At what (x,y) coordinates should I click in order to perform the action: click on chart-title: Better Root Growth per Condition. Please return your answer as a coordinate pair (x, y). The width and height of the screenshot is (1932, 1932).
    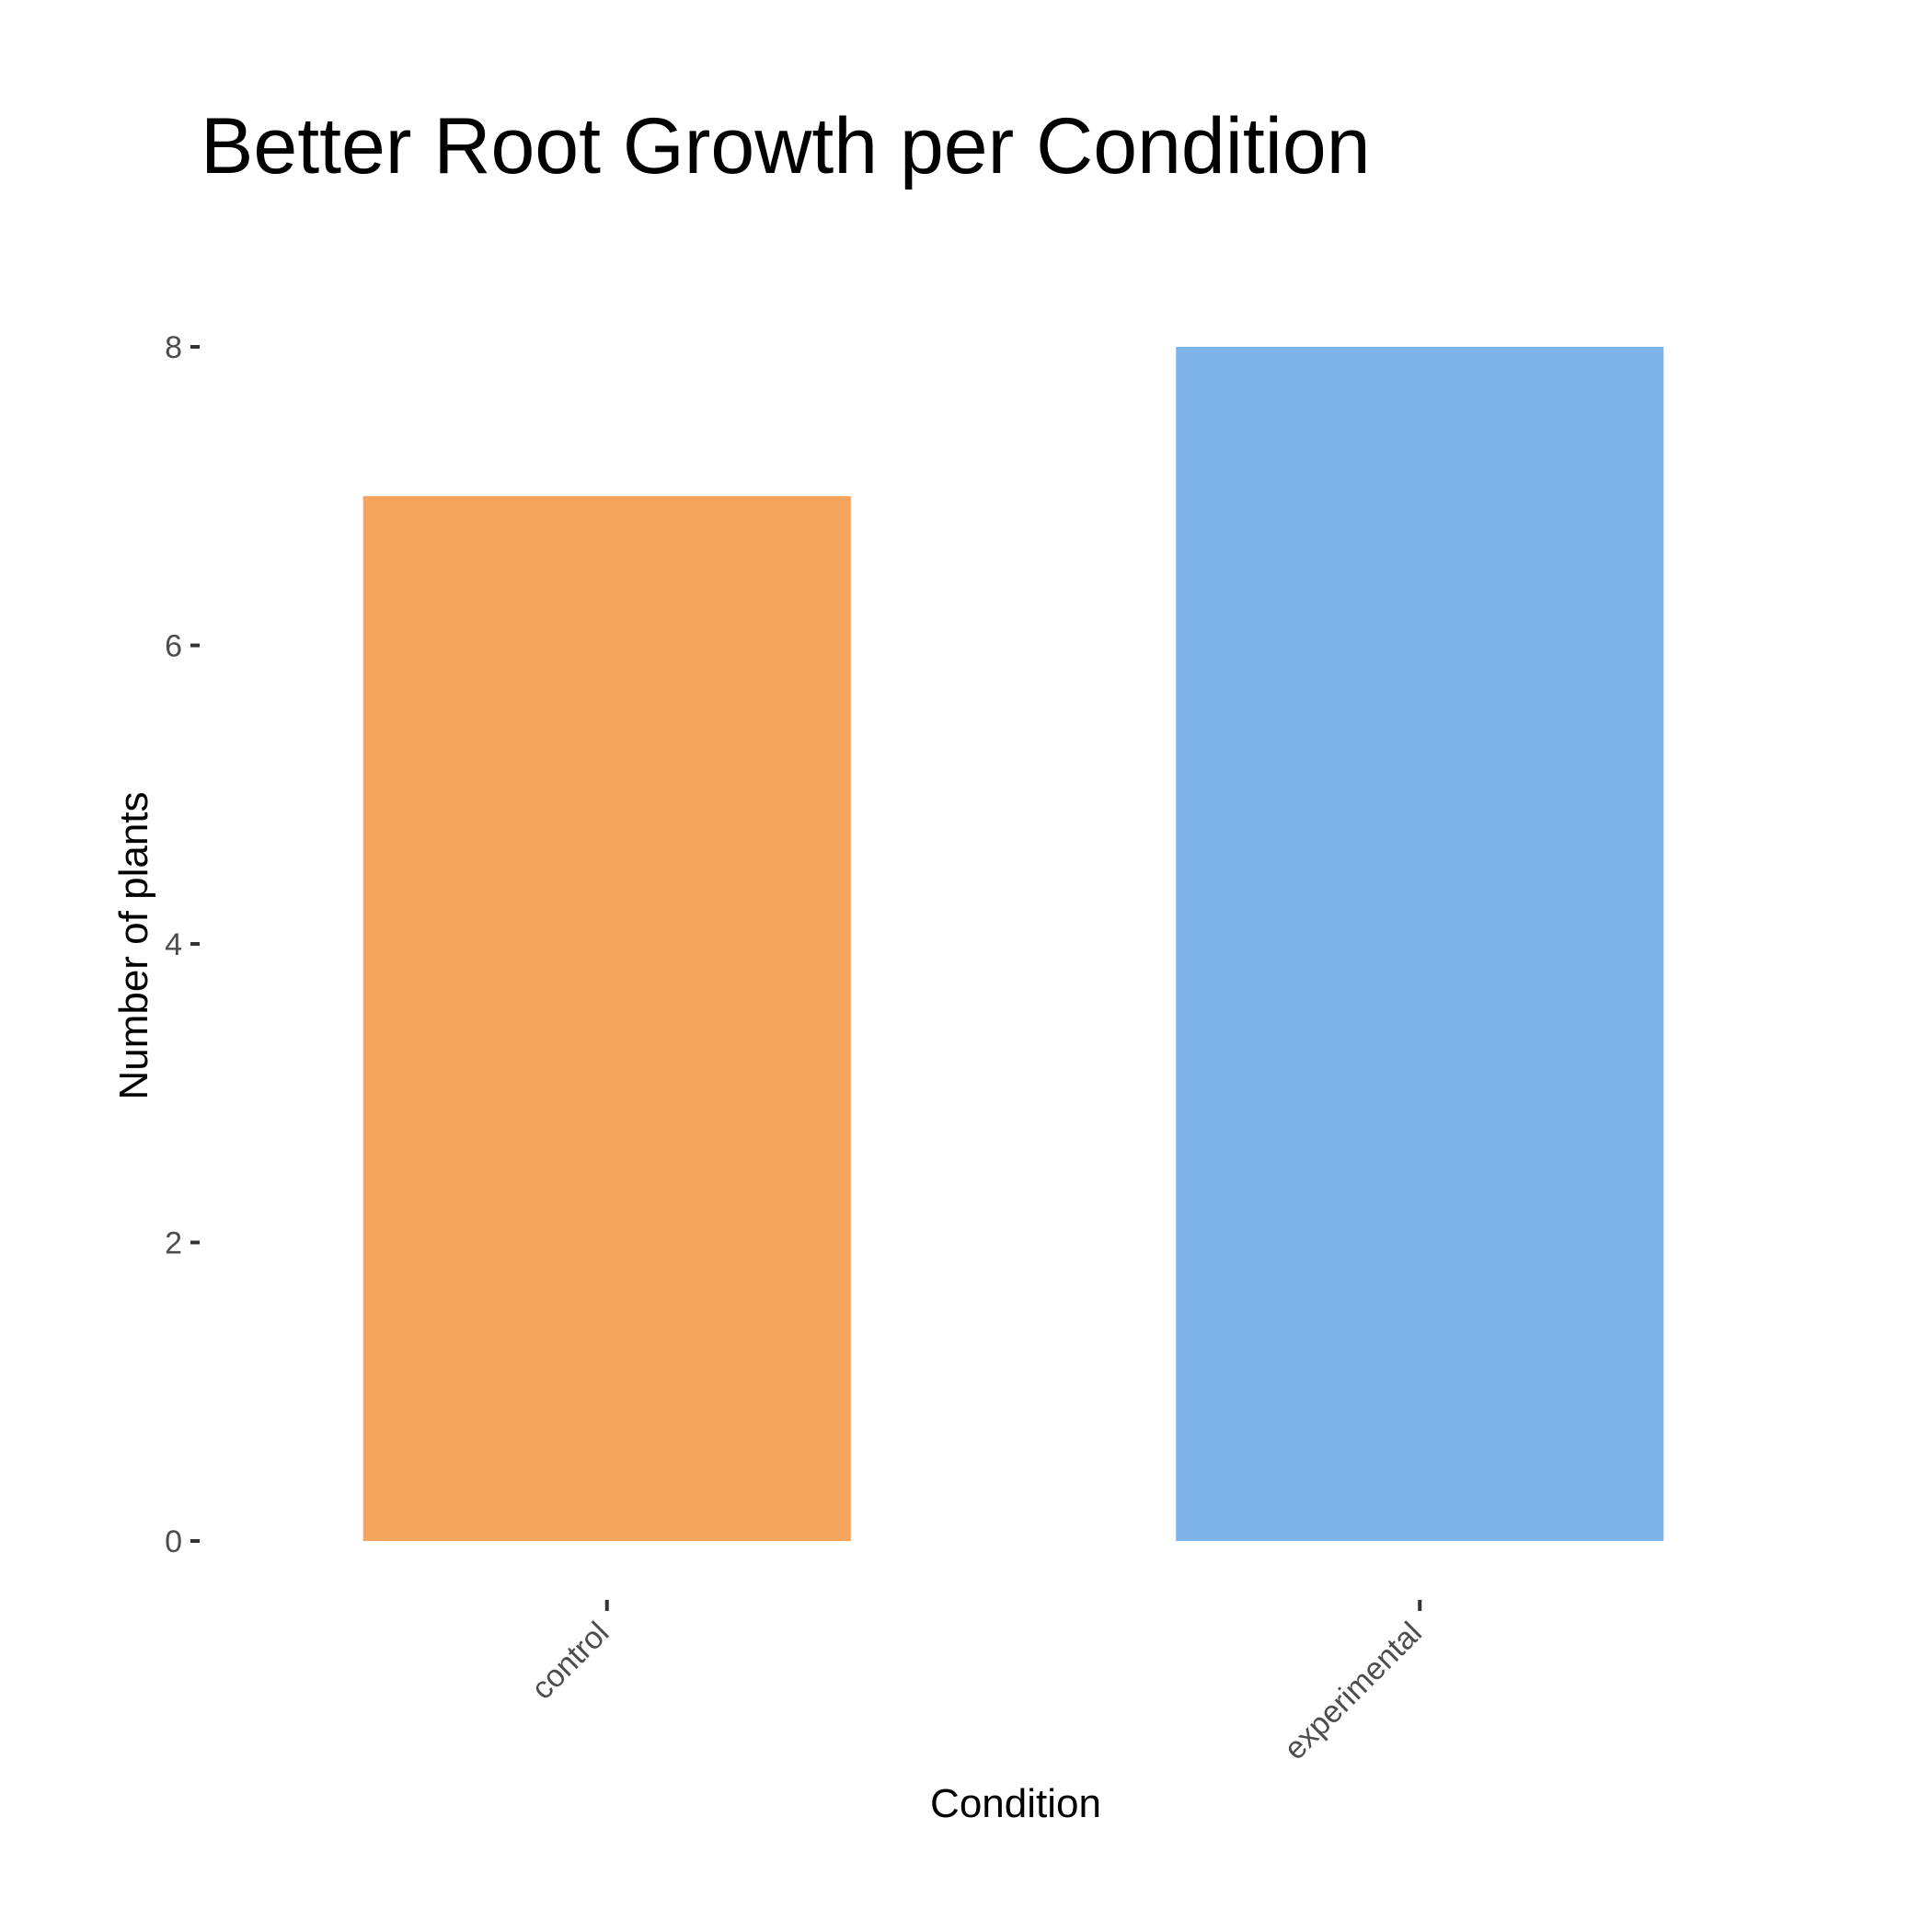
    Looking at the image, I should click on (786, 146).